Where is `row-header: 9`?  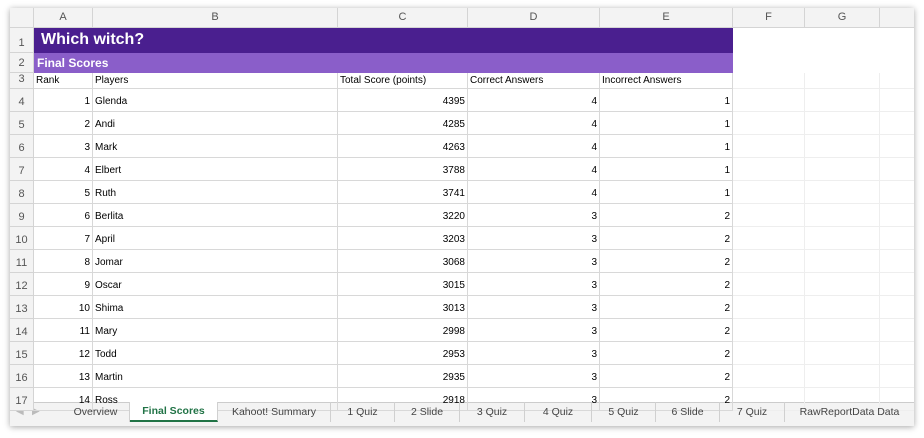 row-header: 9 is located at coordinates (22, 215).